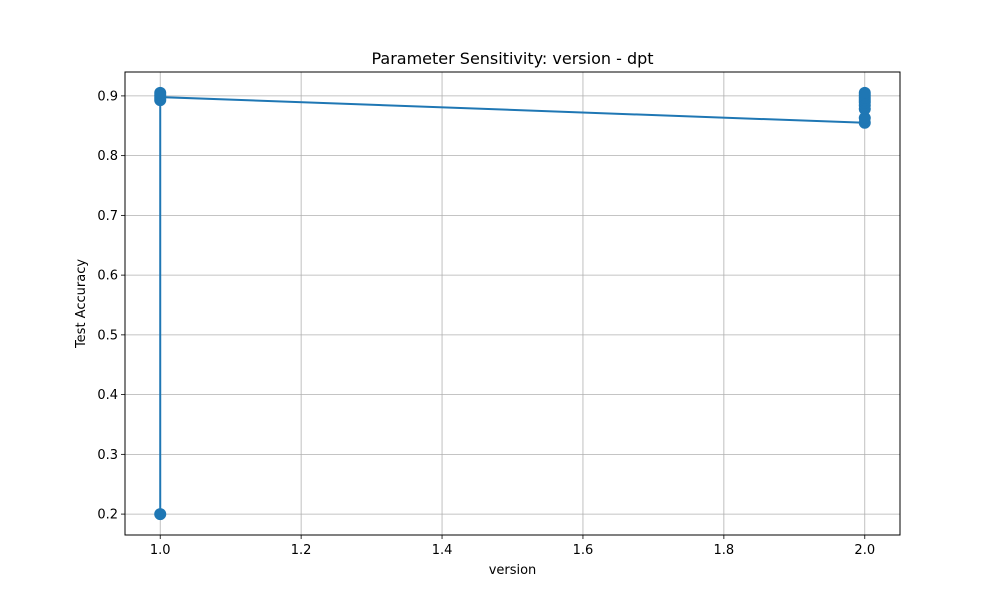 The image size is (1000, 600). I want to click on y-tick-label: 0.5, so click(107, 335).